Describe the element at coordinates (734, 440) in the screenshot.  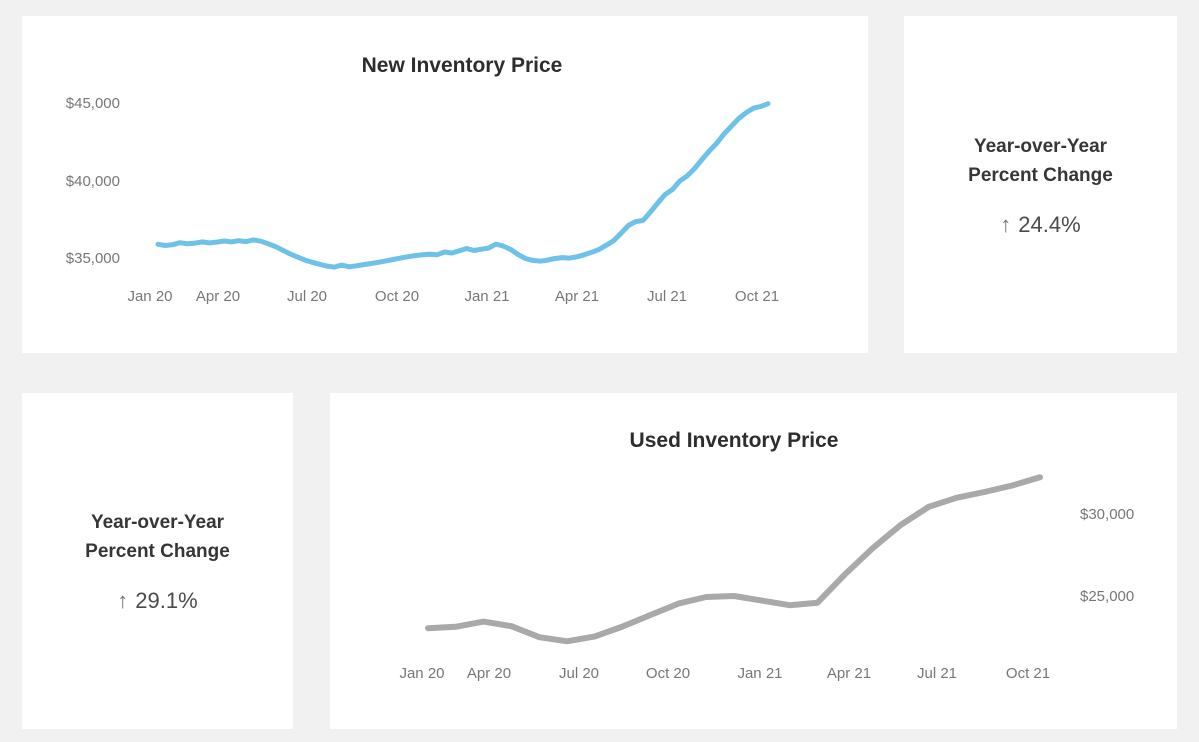
I see `used-inventory-chart-title: Used Inventory Price` at that location.